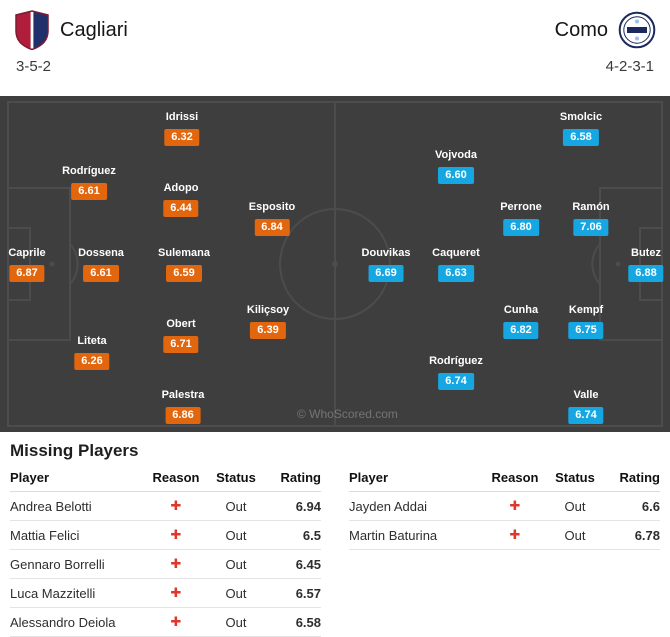 The width and height of the screenshot is (670, 637). I want to click on pitch-player: Sulemana 6.59, so click(184, 264).